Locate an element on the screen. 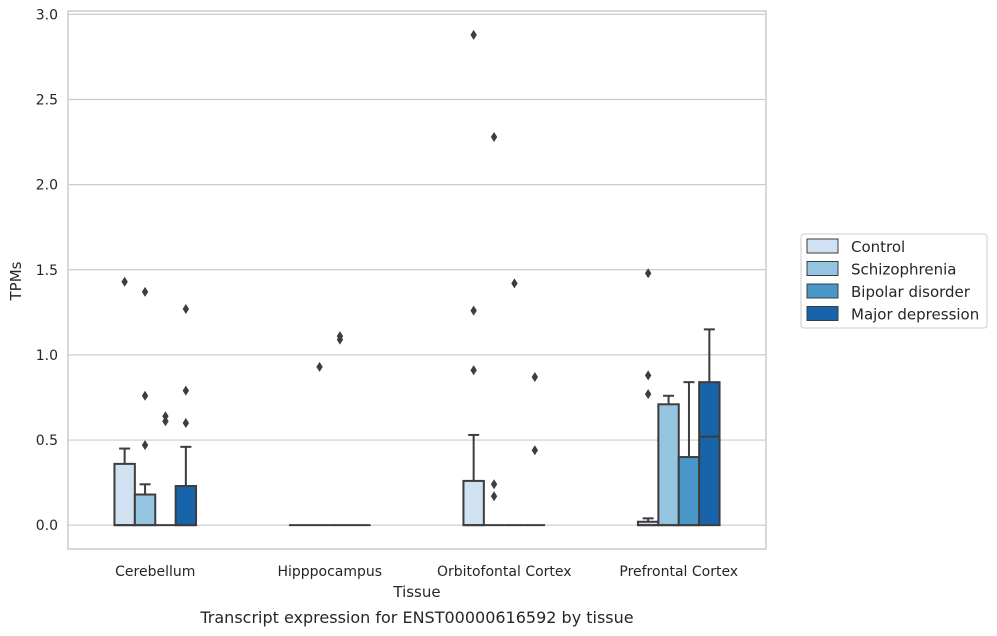  x-tick-label: Prefrontal Cortex is located at coordinates (678, 572).